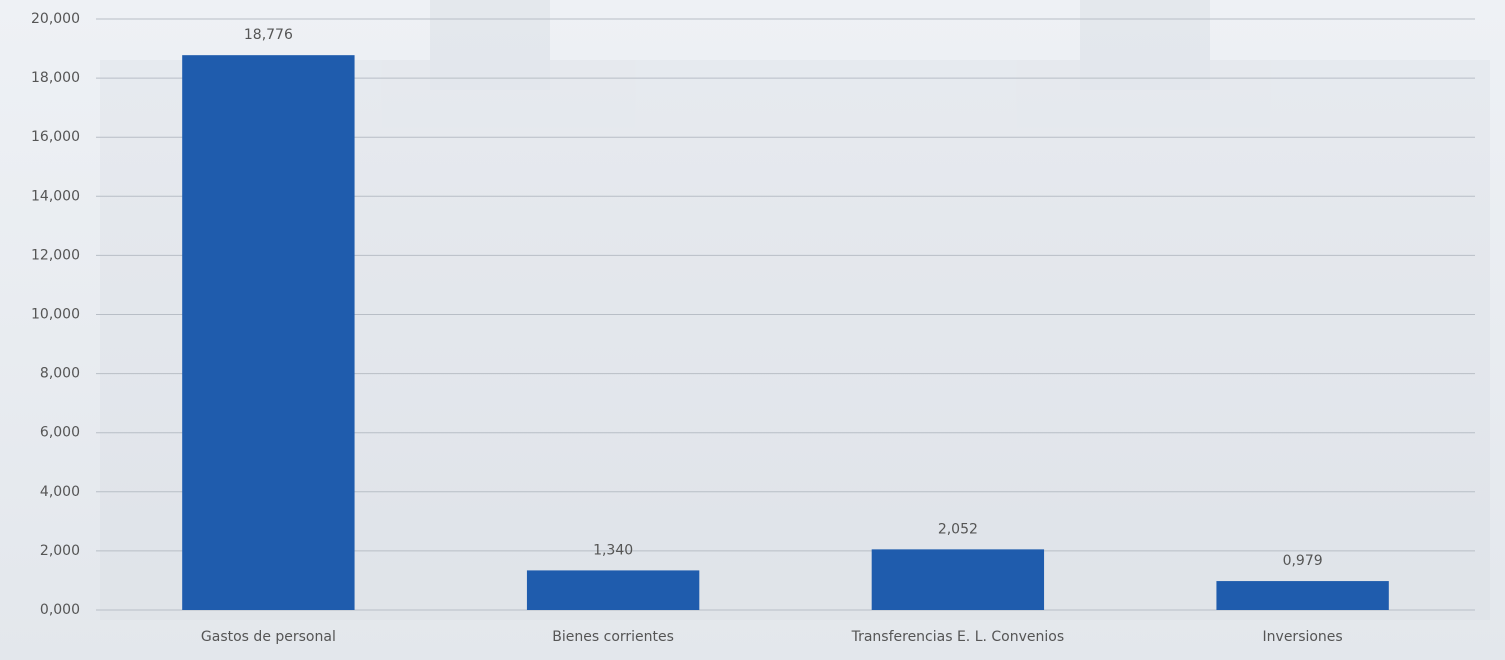 The image size is (1505, 660). Describe the element at coordinates (55, 19) in the screenshot. I see `y-tick-label: 20,000` at that location.